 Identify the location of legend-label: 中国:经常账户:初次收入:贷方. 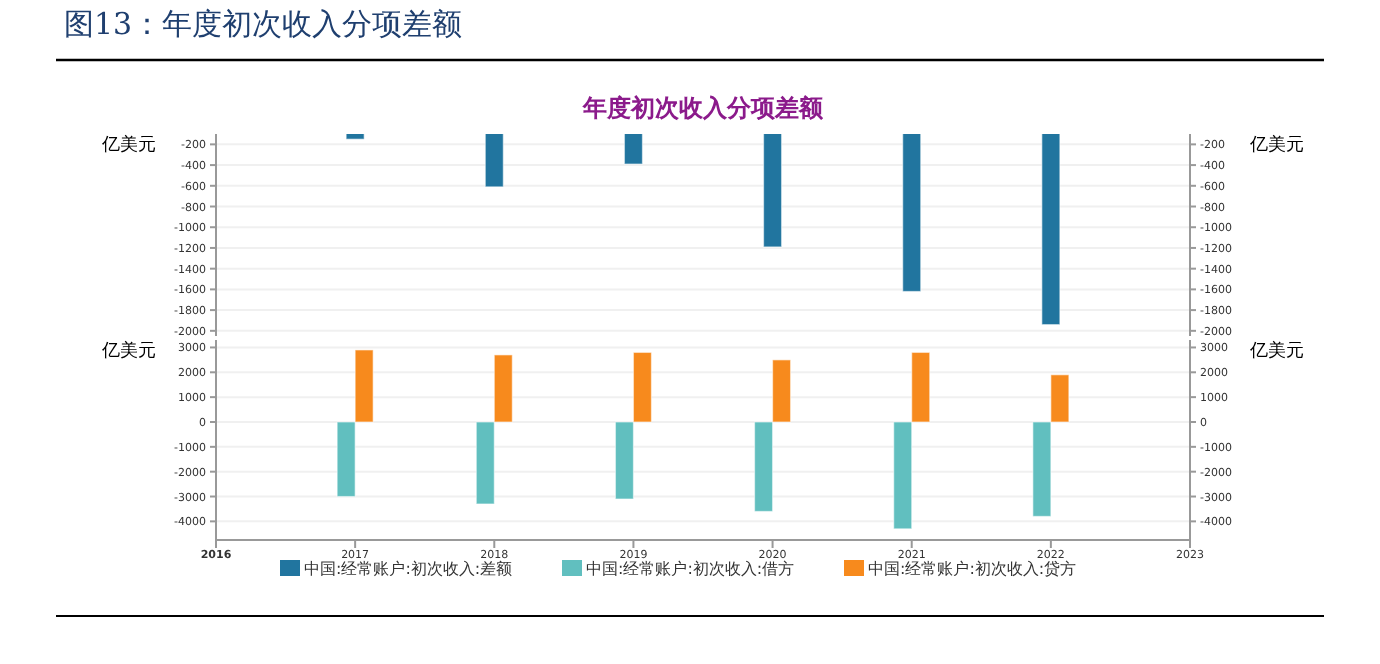
(972, 569).